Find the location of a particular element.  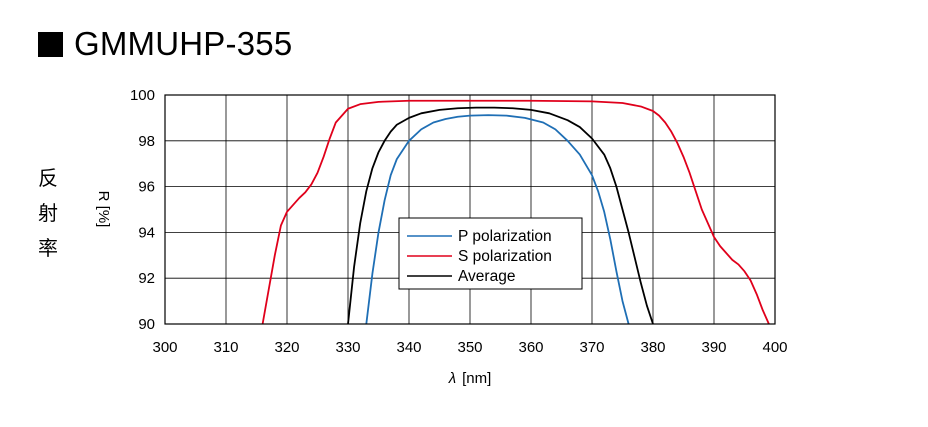

y-tick-label: 98 is located at coordinates (146, 141).